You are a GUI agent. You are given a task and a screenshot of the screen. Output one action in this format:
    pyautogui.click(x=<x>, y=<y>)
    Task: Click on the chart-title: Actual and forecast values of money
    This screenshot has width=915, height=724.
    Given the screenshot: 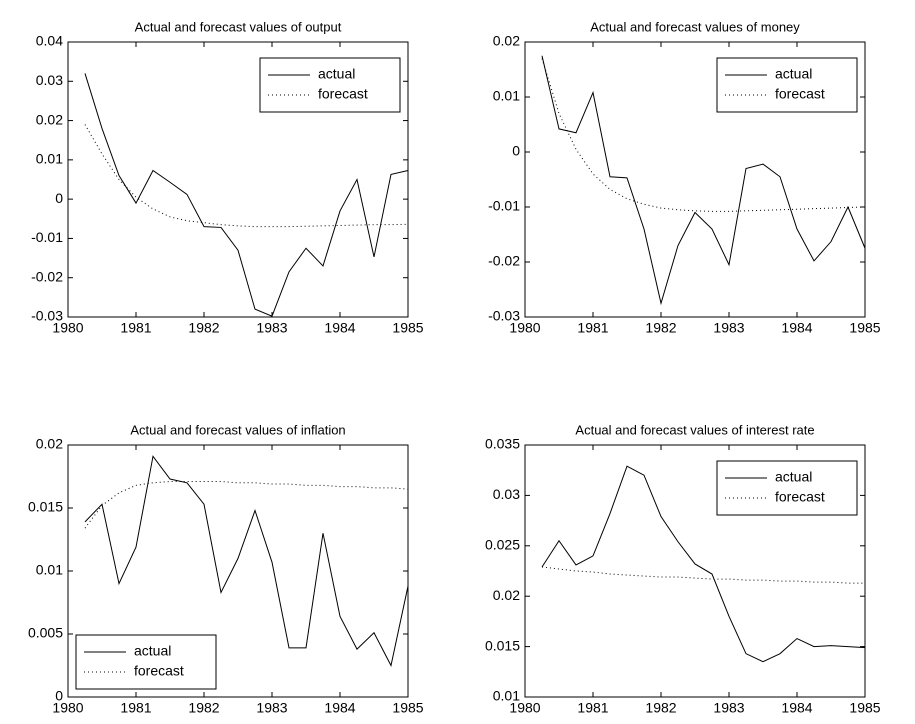 What is the action you would take?
    pyautogui.click(x=695, y=26)
    